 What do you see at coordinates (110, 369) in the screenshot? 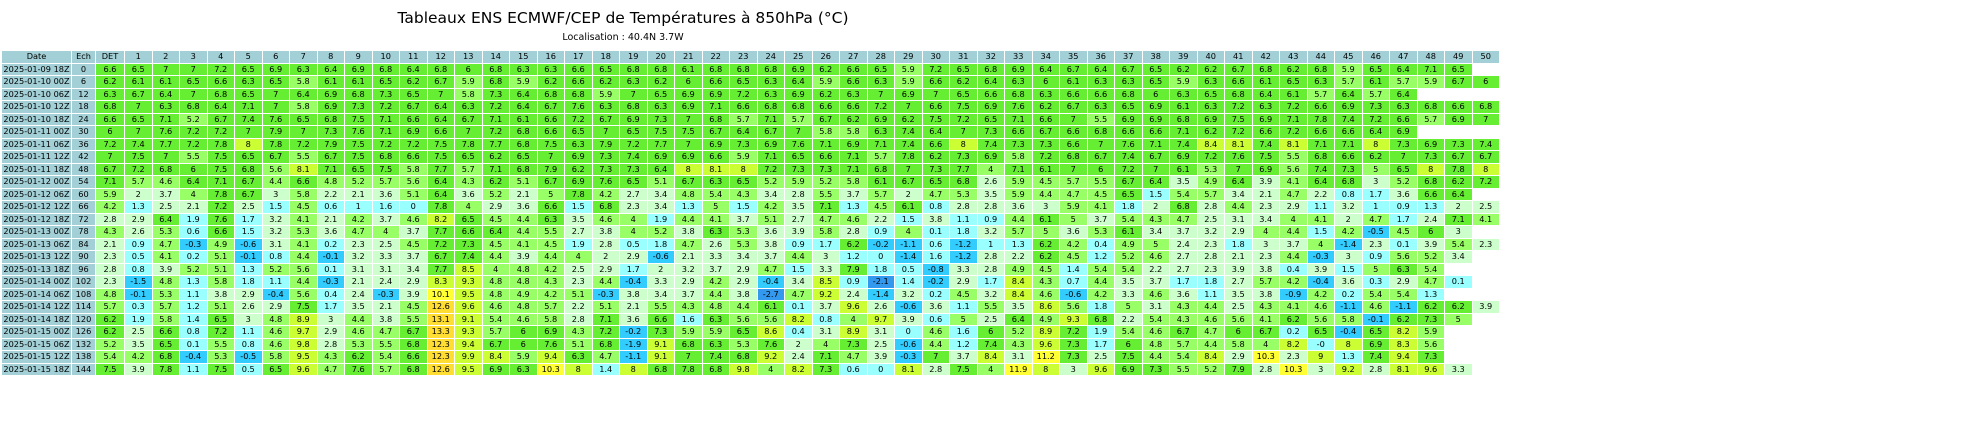
I see `deterministic-value-cell: 7.5` at bounding box center [110, 369].